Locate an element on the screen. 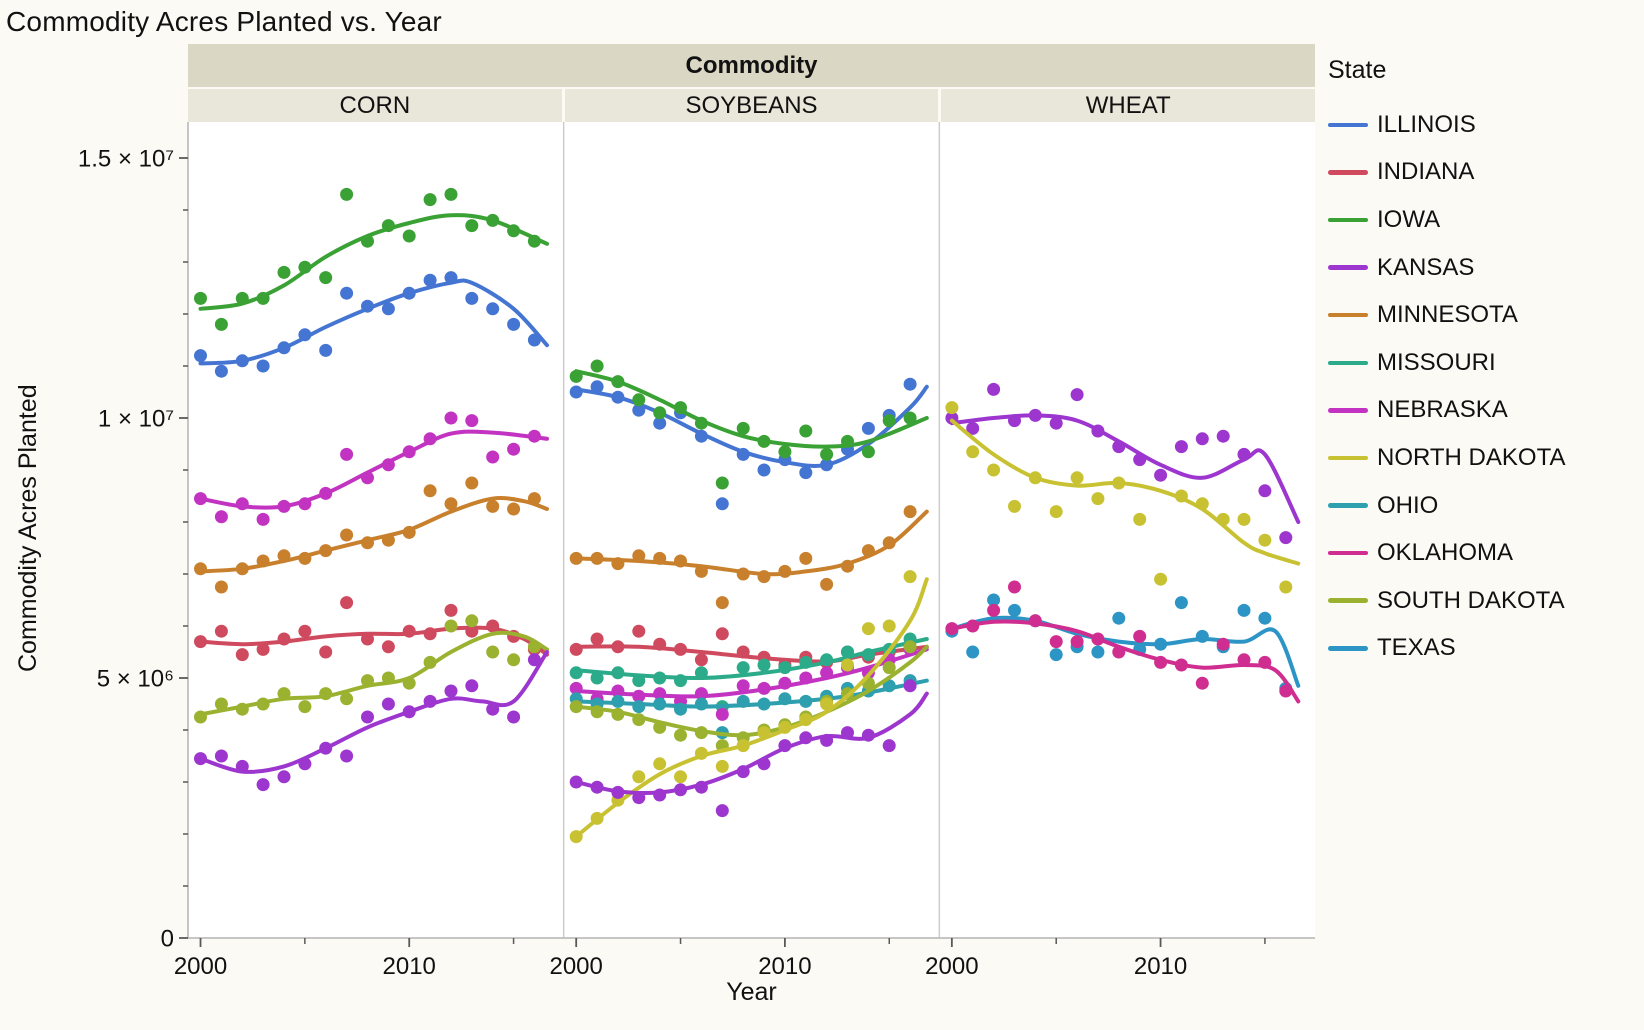 Image resolution: width=1644 pixels, height=1030 pixels. legend-item-missouri: MISSOURI is located at coordinates (1446, 363).